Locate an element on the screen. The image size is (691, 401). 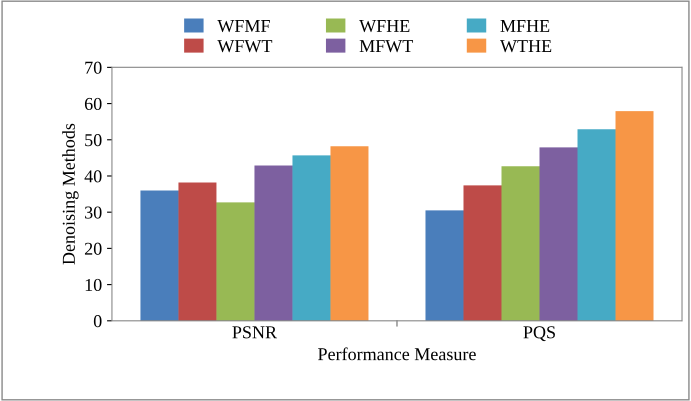
legend-label: WTHE is located at coordinates (526, 46).